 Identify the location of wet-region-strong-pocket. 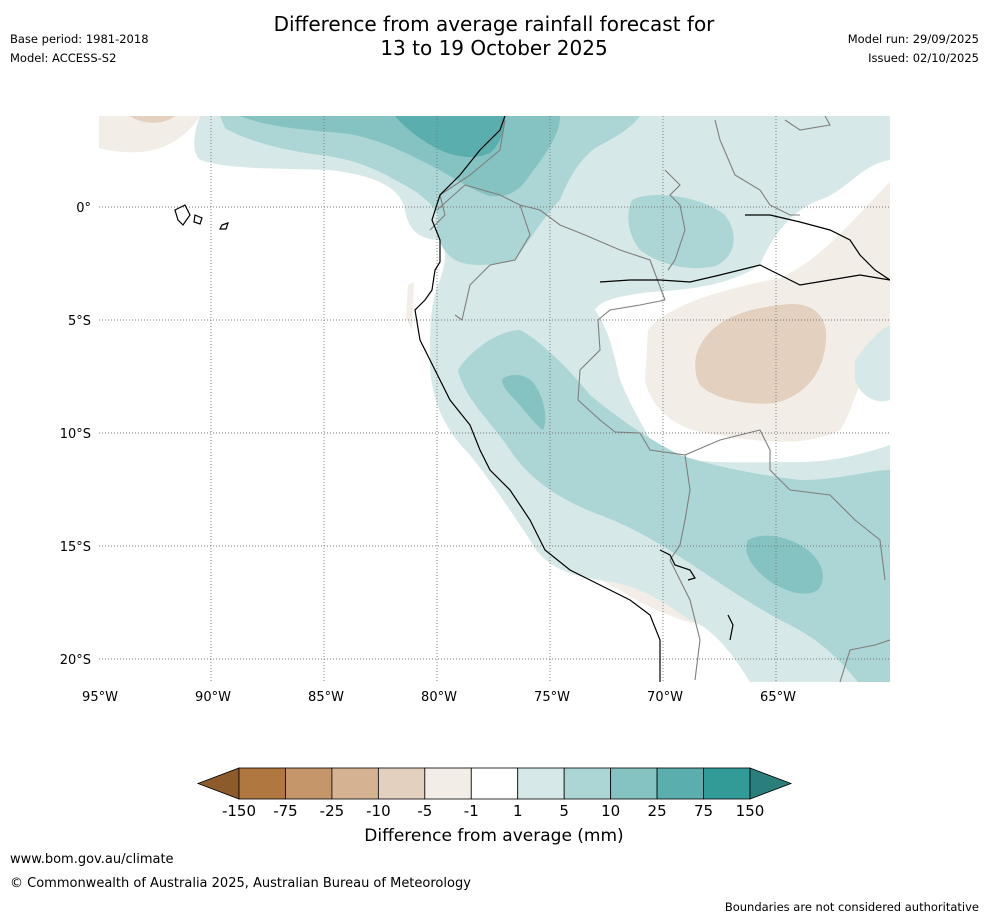
(524, 402).